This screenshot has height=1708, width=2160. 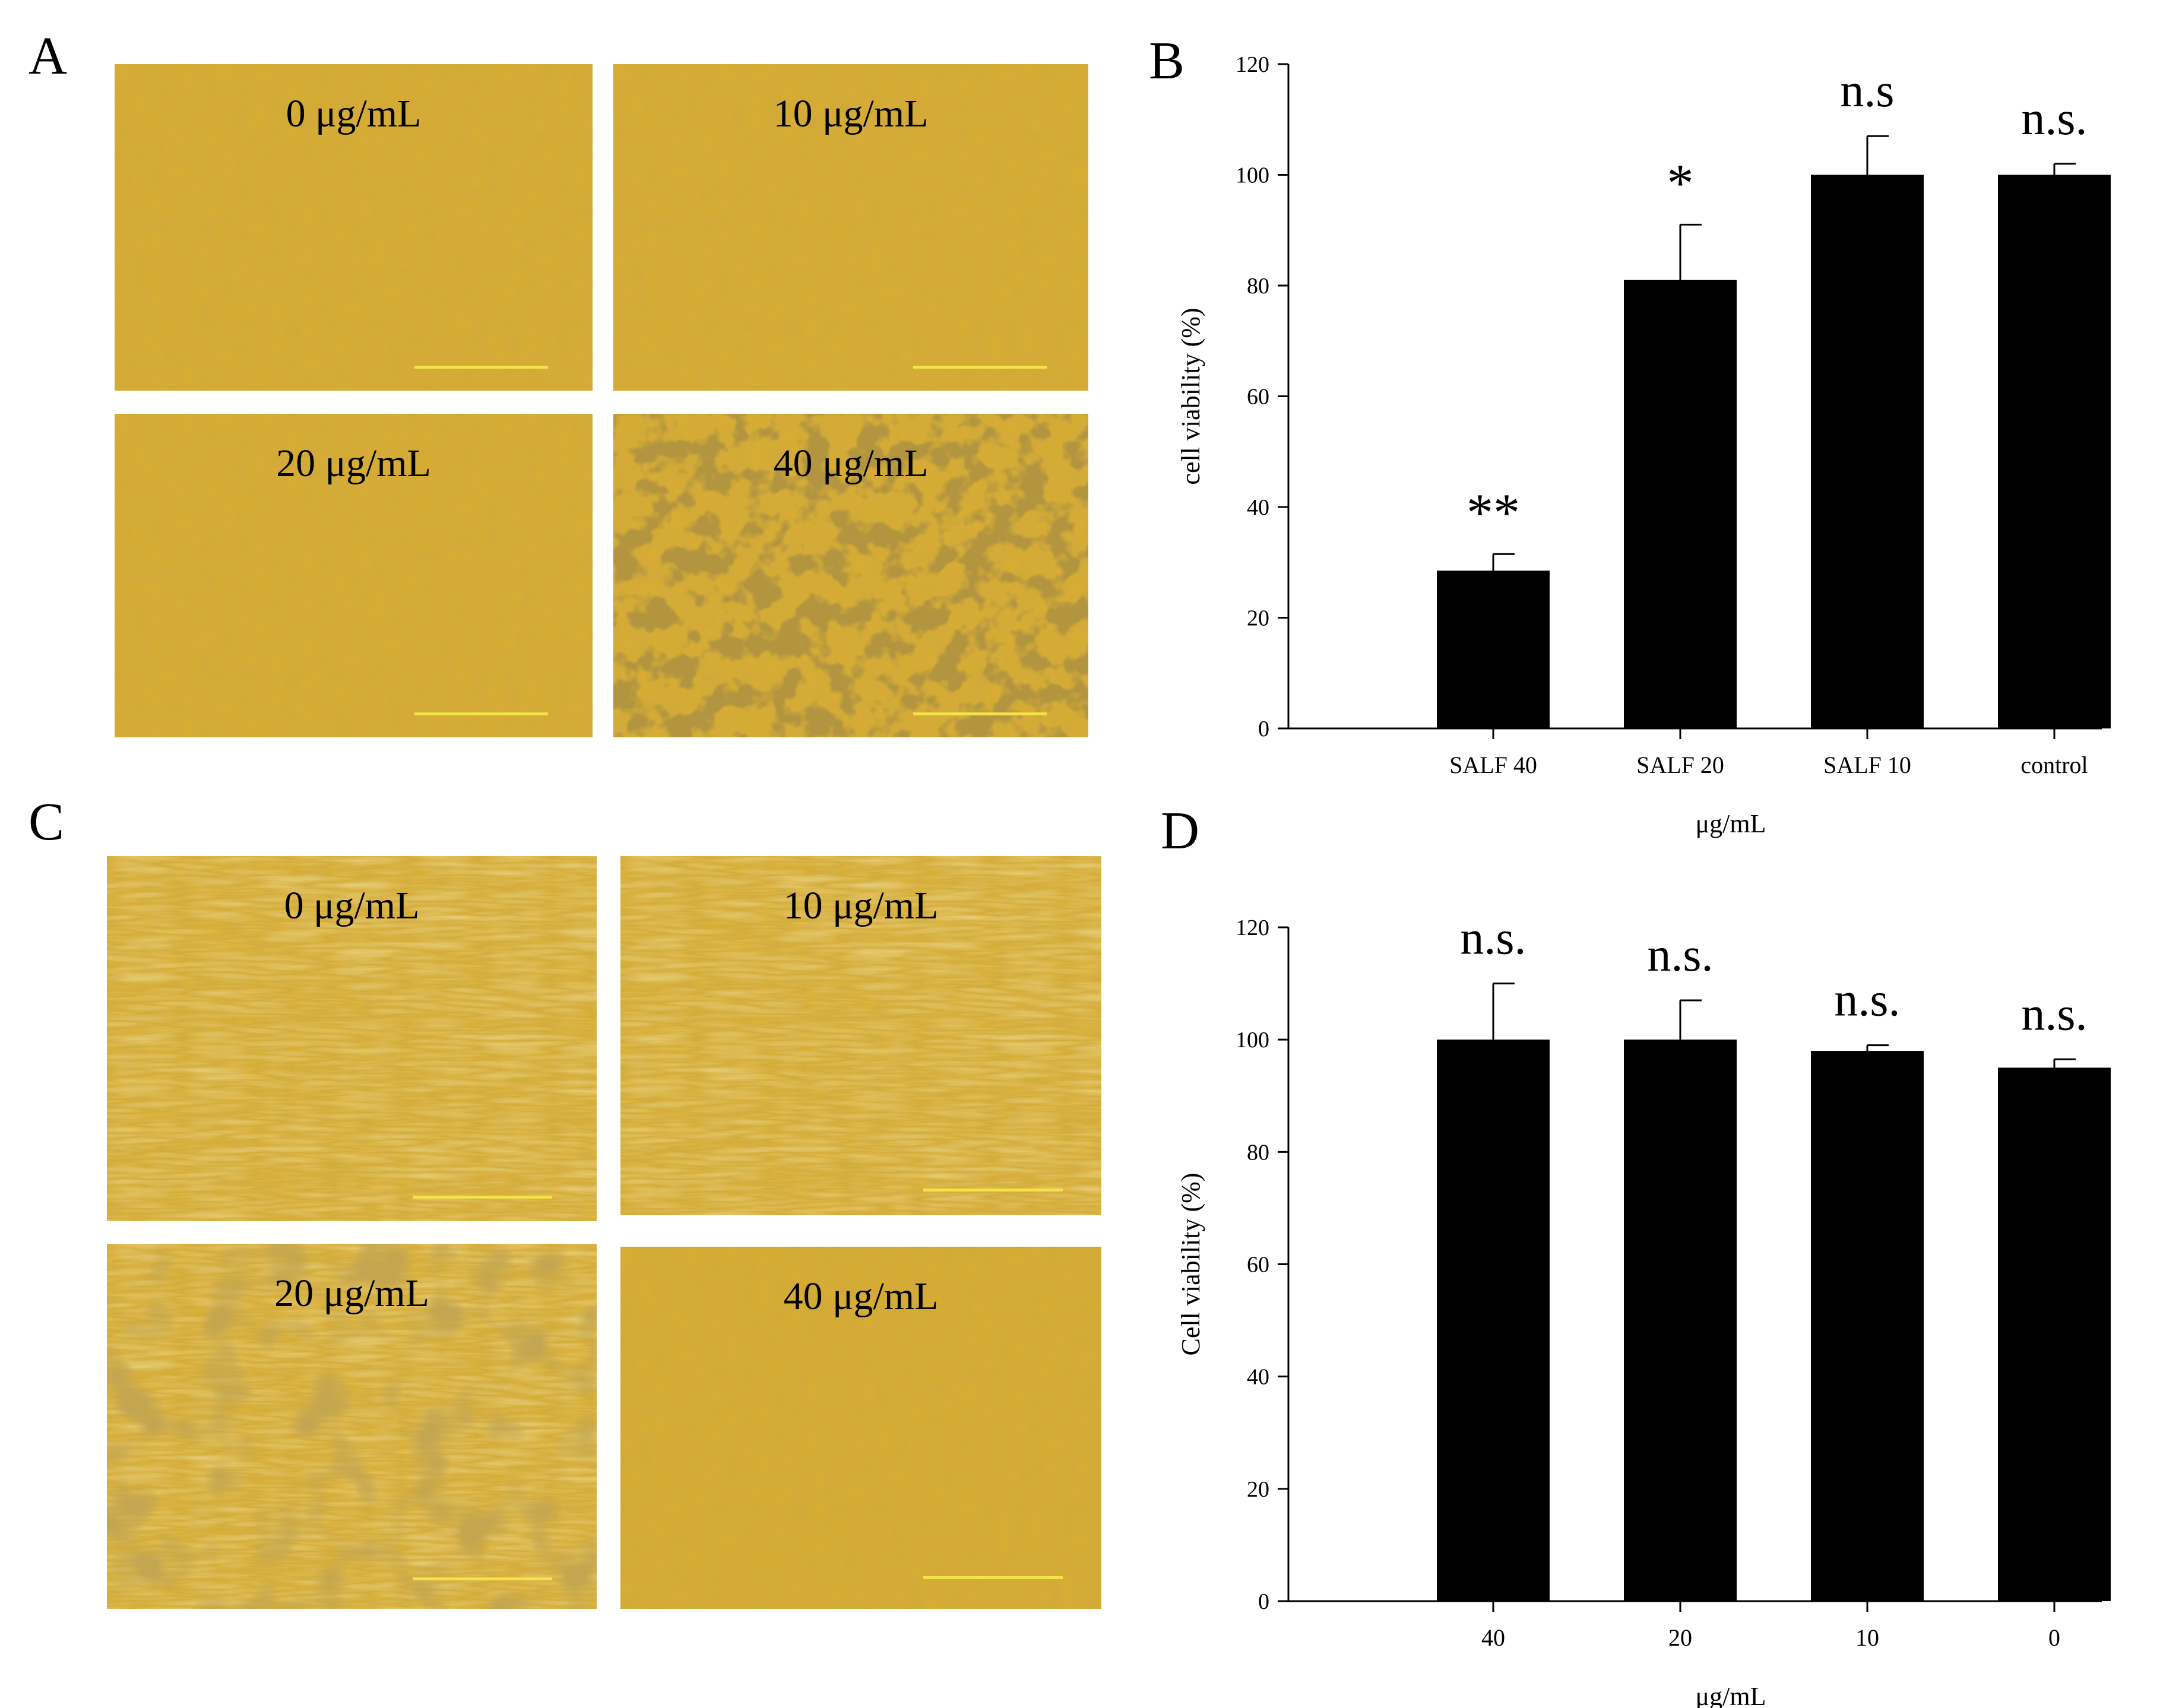 I want to click on y-axis-label: cell viability (%), so click(x=1191, y=396).